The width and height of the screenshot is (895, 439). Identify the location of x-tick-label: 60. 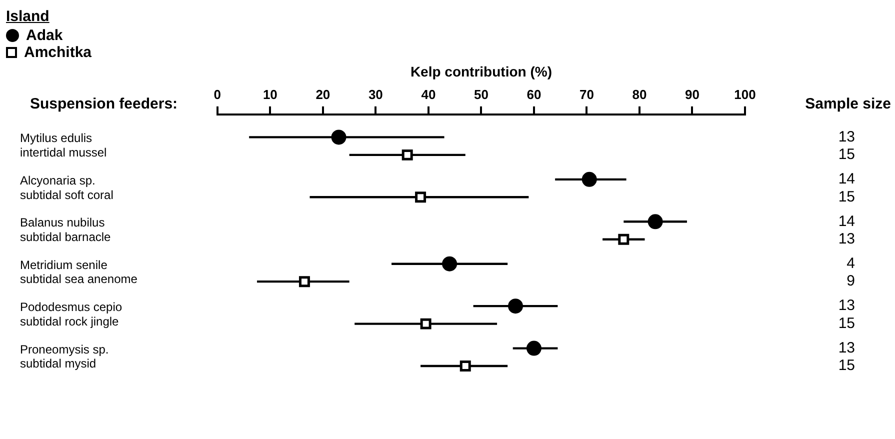
(534, 94).